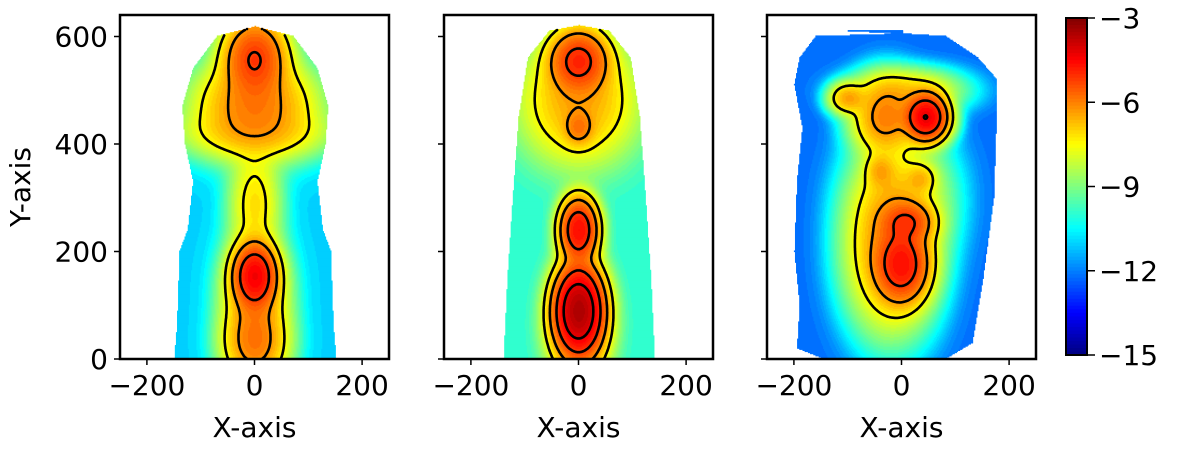 Image resolution: width=1177 pixels, height=450 pixels. I want to click on y-tick-label: 200, so click(81, 252).